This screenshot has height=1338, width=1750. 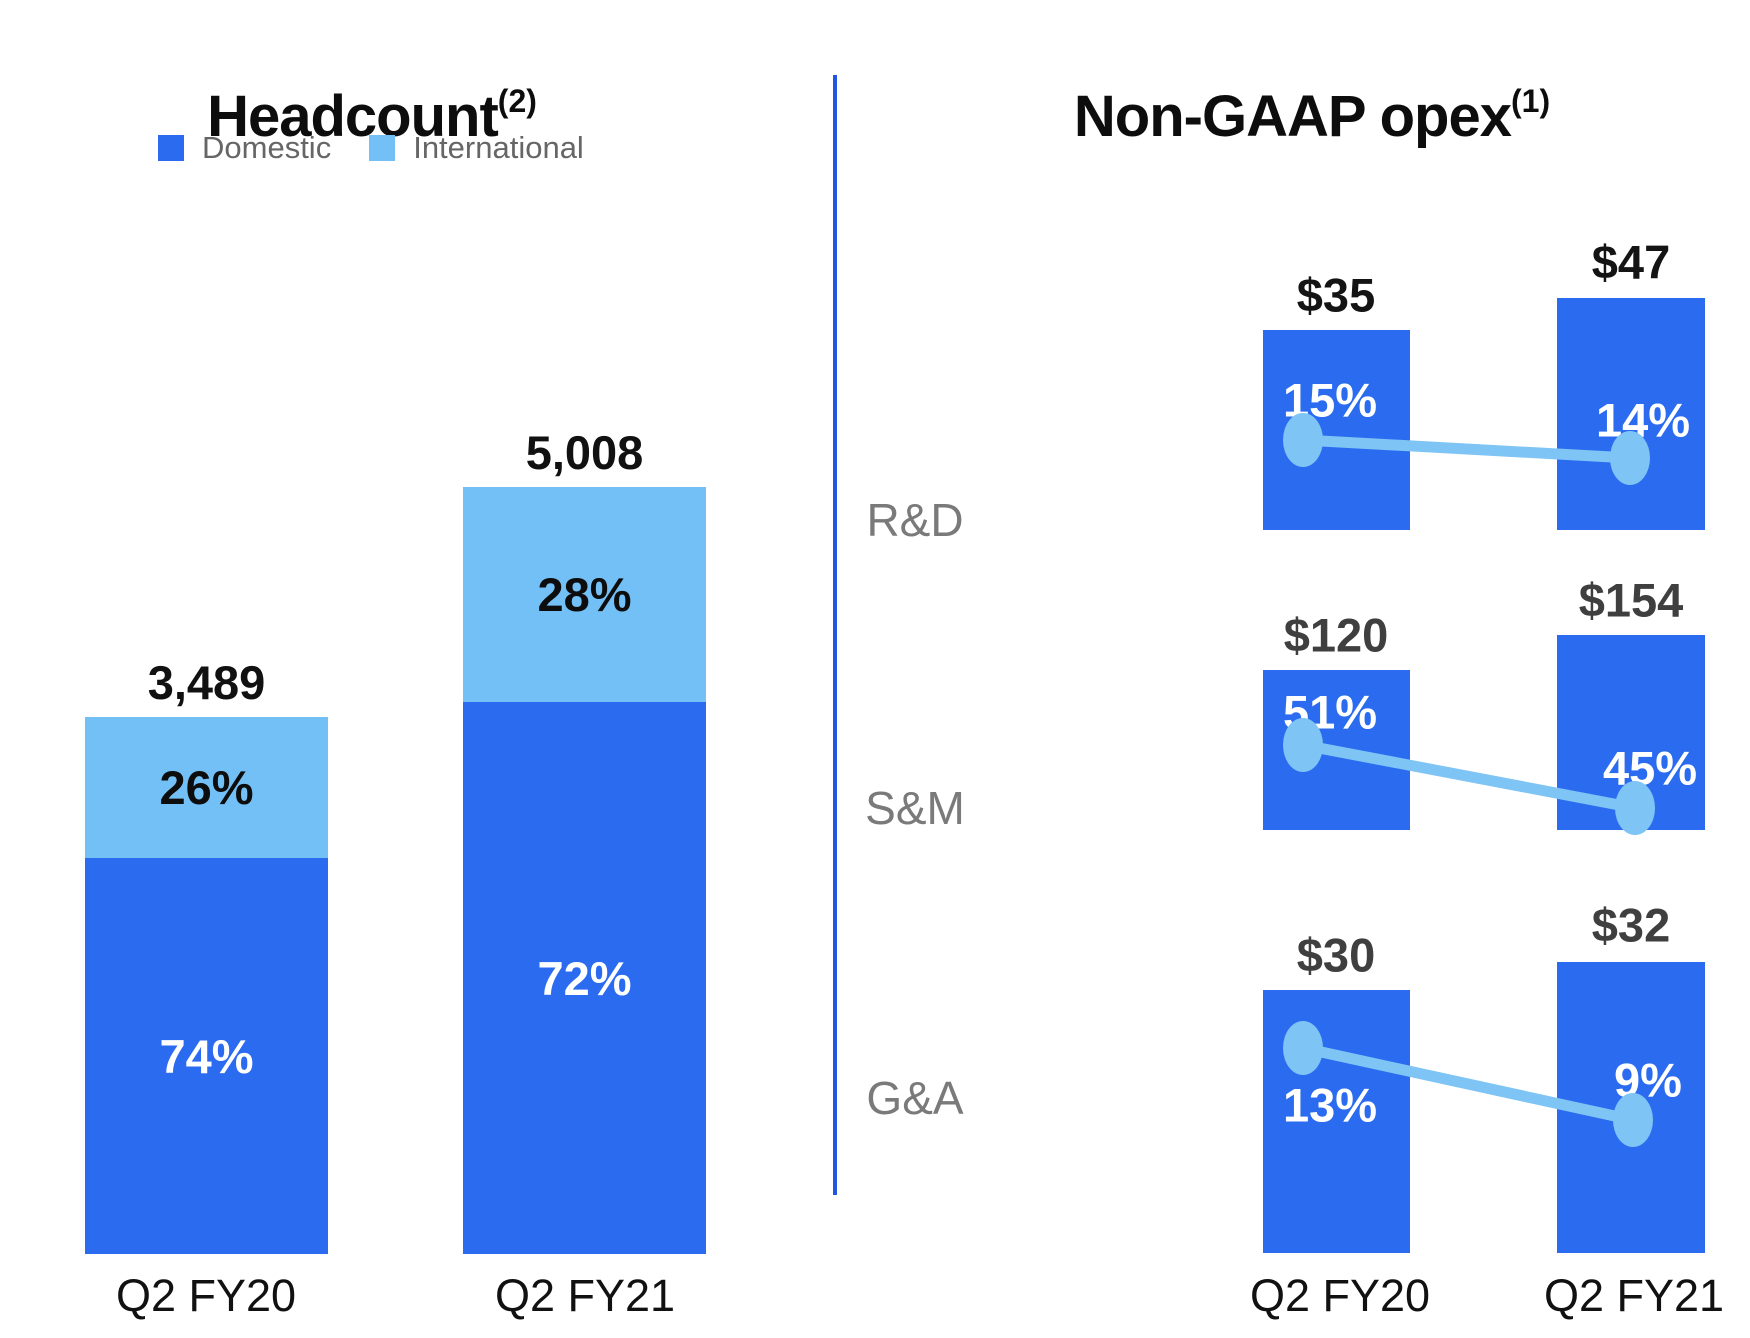 I want to click on headcount-legend: Domestic International, so click(x=371, y=148).